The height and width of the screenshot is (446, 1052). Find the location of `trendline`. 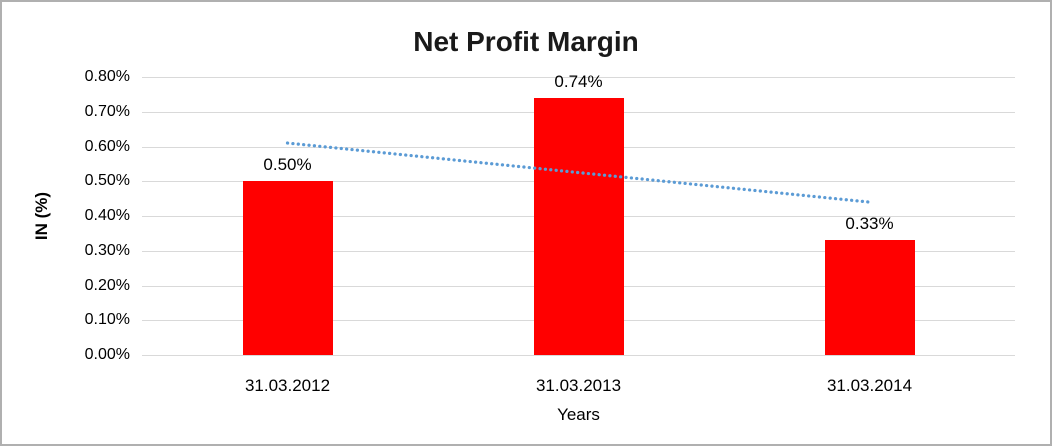

trendline is located at coordinates (578, 172).